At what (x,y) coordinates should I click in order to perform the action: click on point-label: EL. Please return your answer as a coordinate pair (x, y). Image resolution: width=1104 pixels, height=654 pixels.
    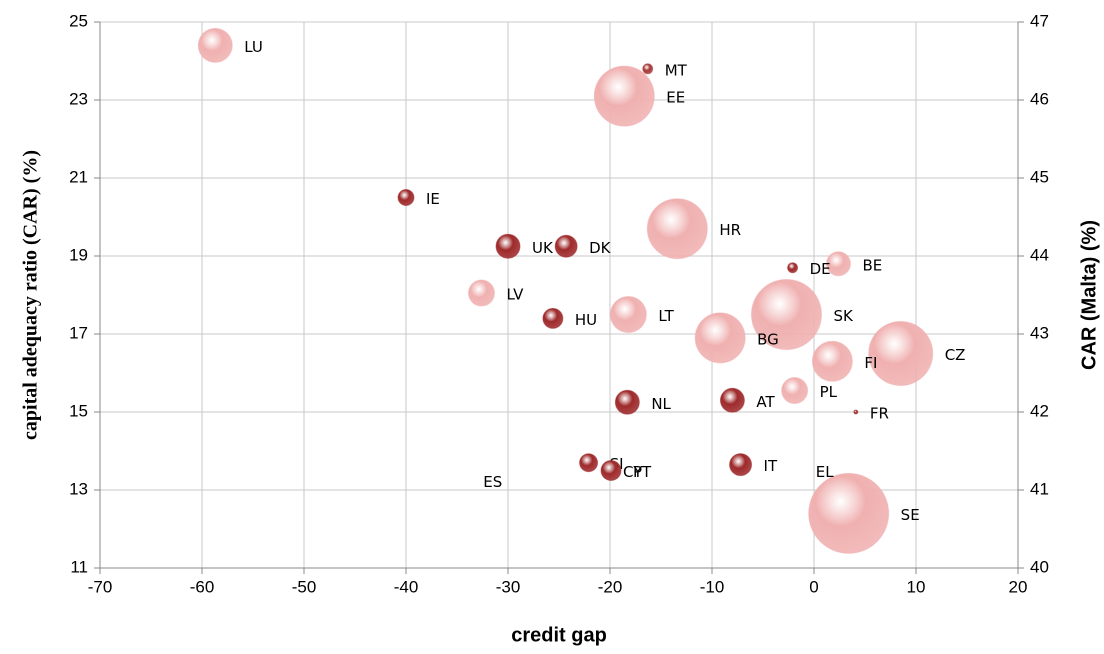
    Looking at the image, I should click on (825, 472).